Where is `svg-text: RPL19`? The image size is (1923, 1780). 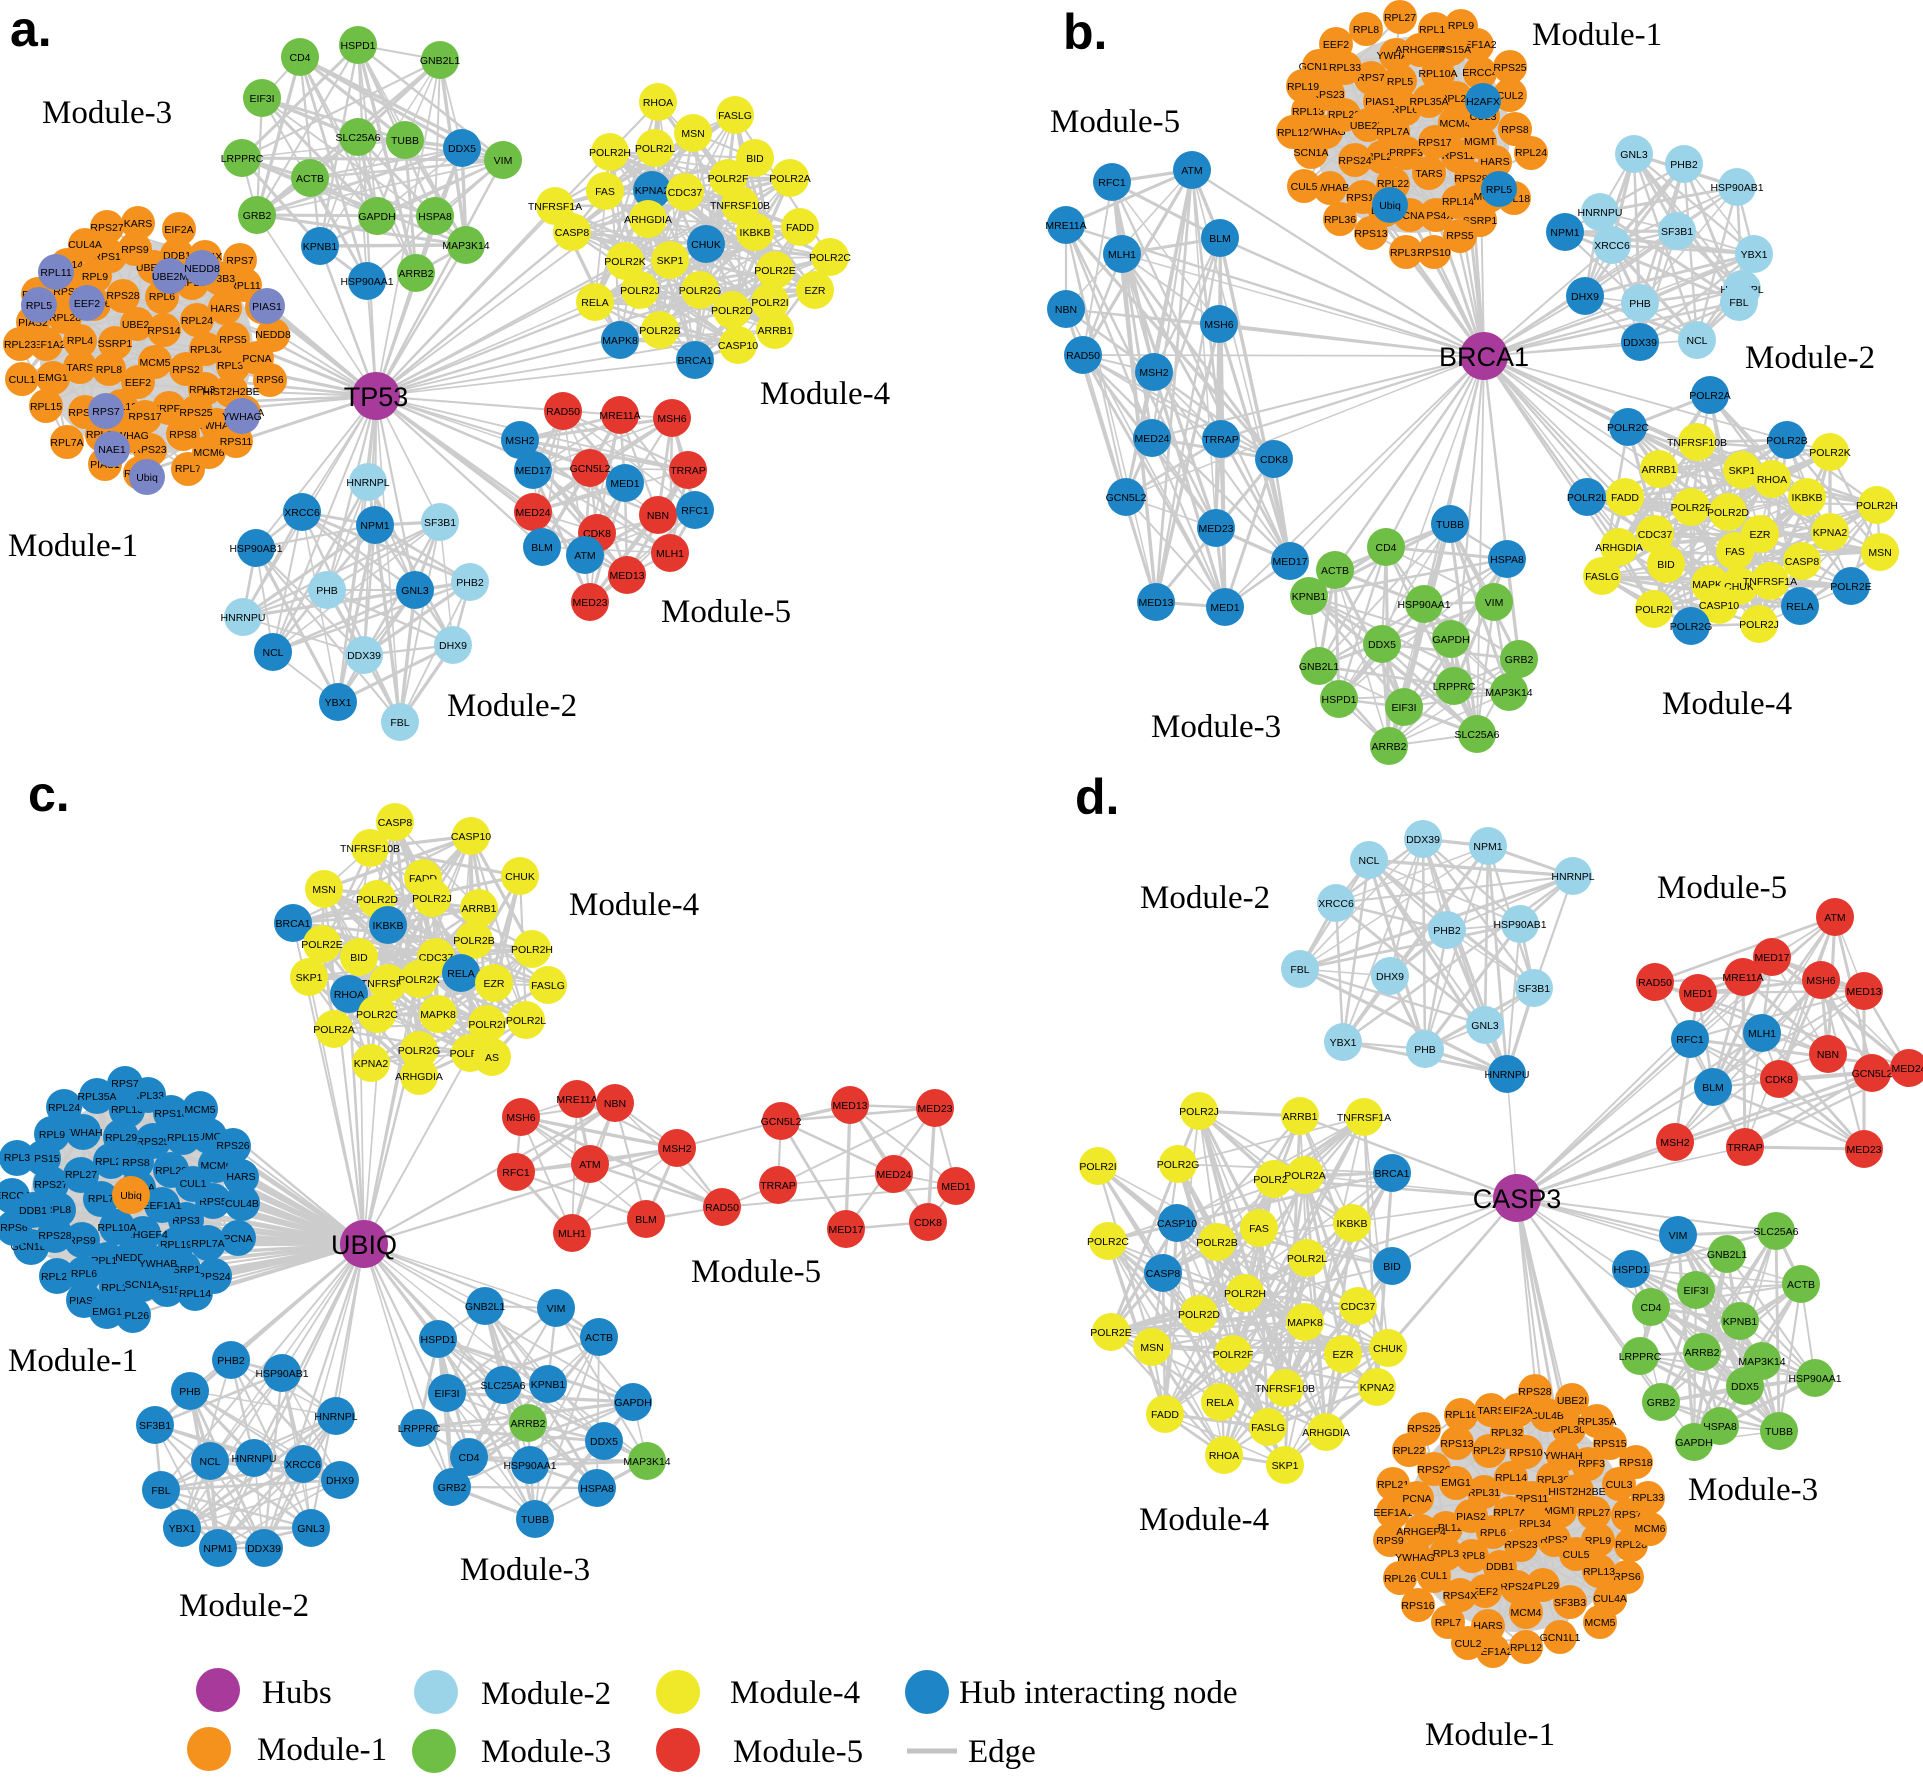
svg-text: RPL19 is located at coordinates (176, 1245).